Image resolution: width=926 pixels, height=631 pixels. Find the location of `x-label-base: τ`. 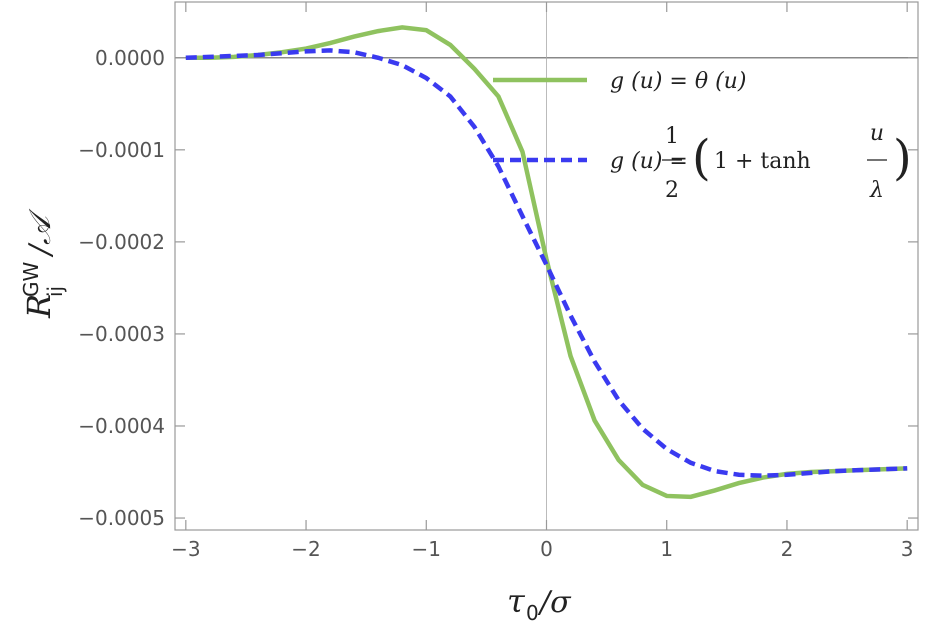

x-label-base: τ is located at coordinates (516, 601).